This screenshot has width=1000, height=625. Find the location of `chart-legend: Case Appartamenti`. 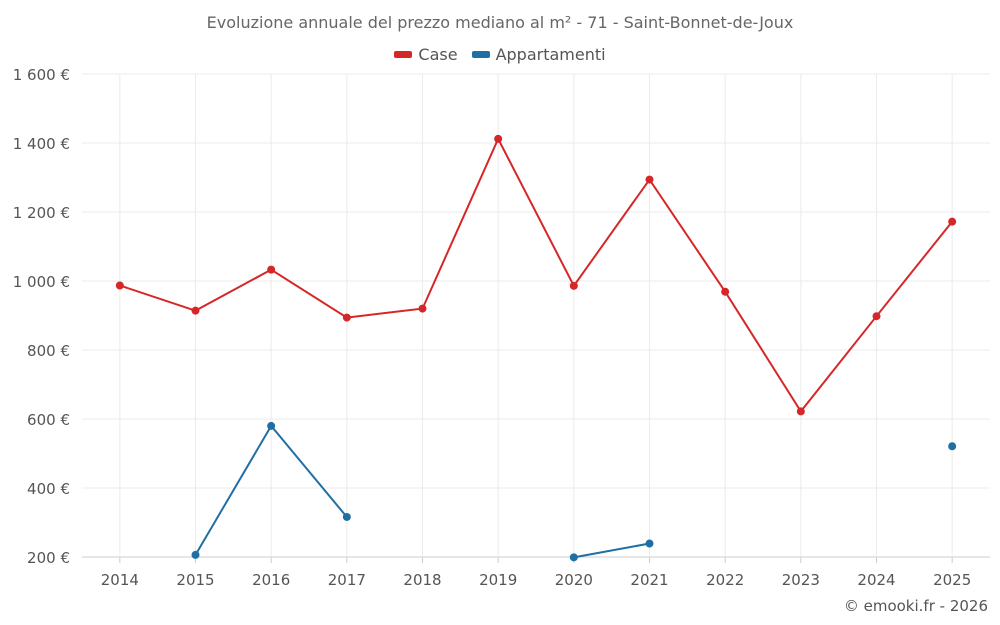

chart-legend: Case Appartamenti is located at coordinates (500, 54).